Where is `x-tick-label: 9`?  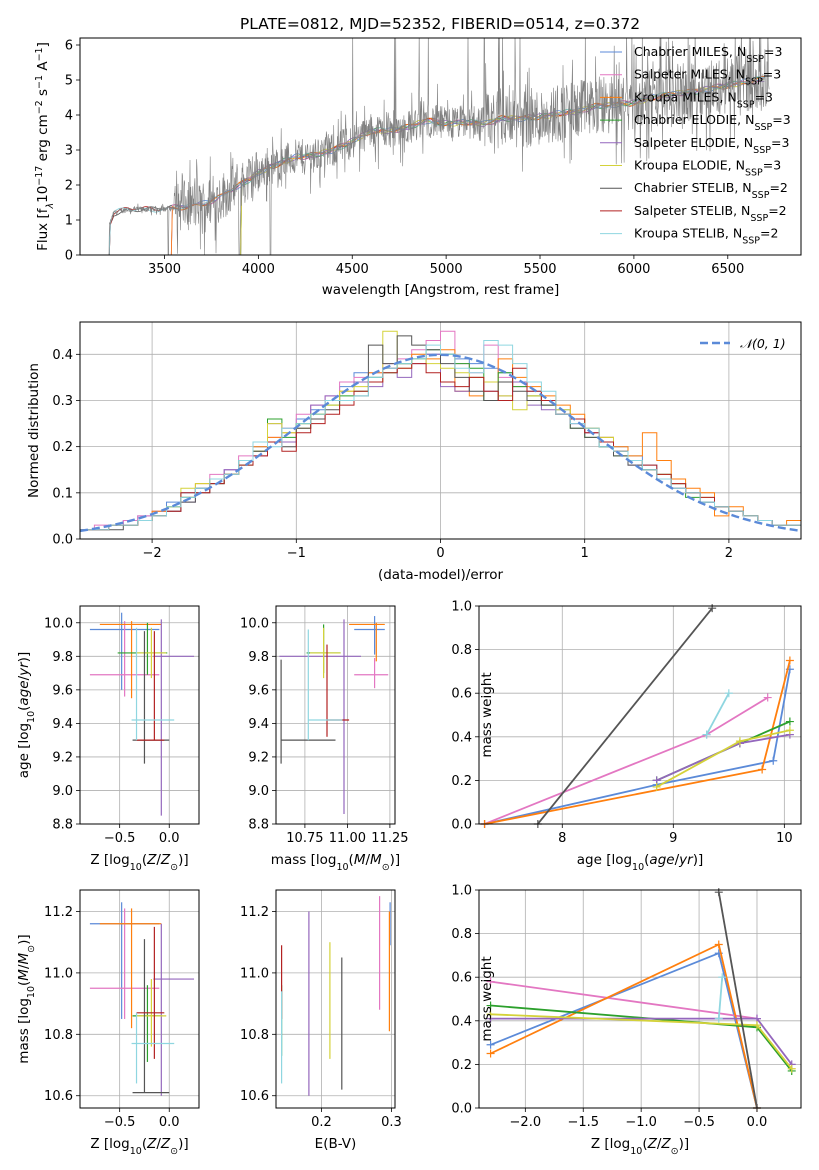
x-tick-label: 9 is located at coordinates (673, 838).